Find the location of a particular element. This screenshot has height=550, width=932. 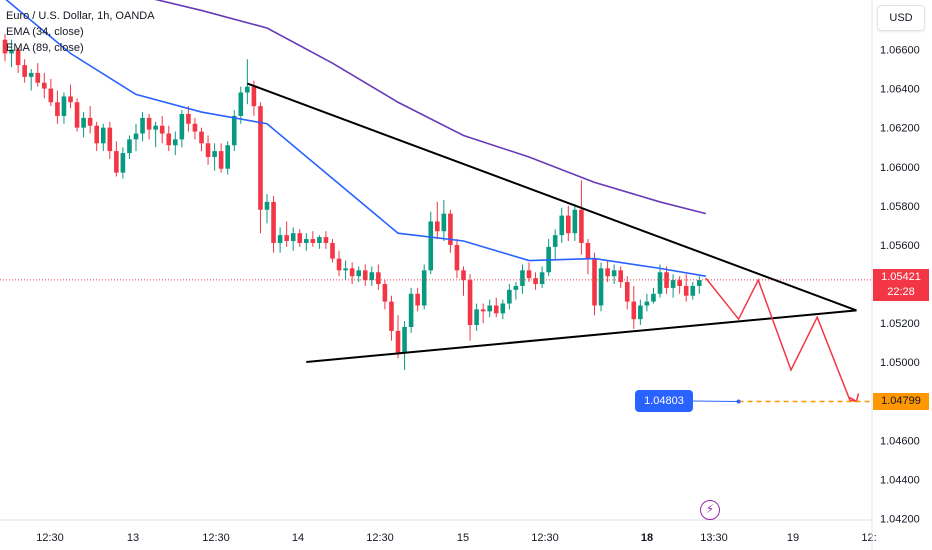

price-tick-label: 1.06400 is located at coordinates (900, 90).